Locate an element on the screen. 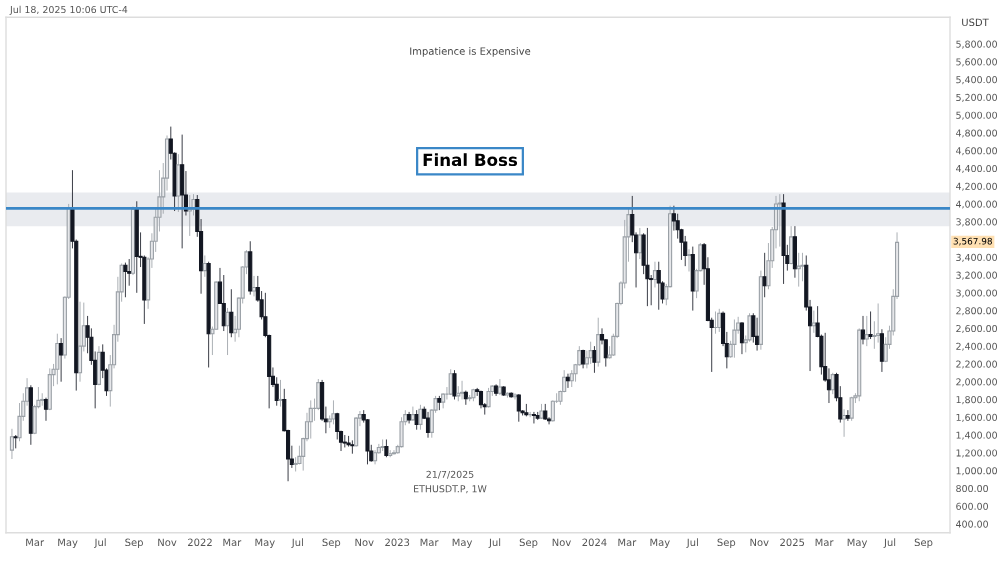  annotation: Final Boss is located at coordinates (470, 160).